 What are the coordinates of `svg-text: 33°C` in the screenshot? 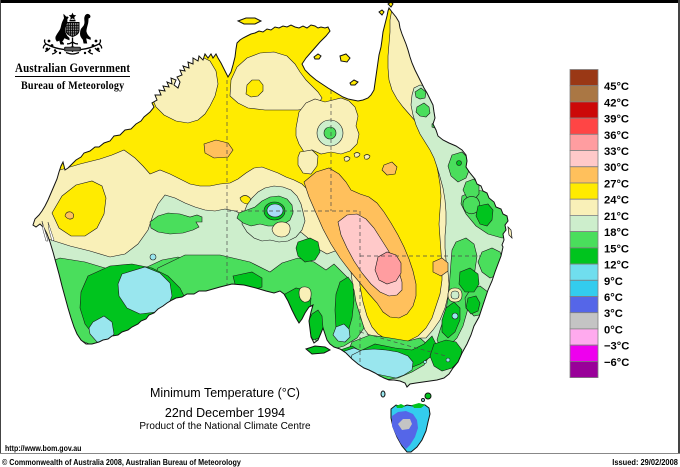 It's located at (616, 152).